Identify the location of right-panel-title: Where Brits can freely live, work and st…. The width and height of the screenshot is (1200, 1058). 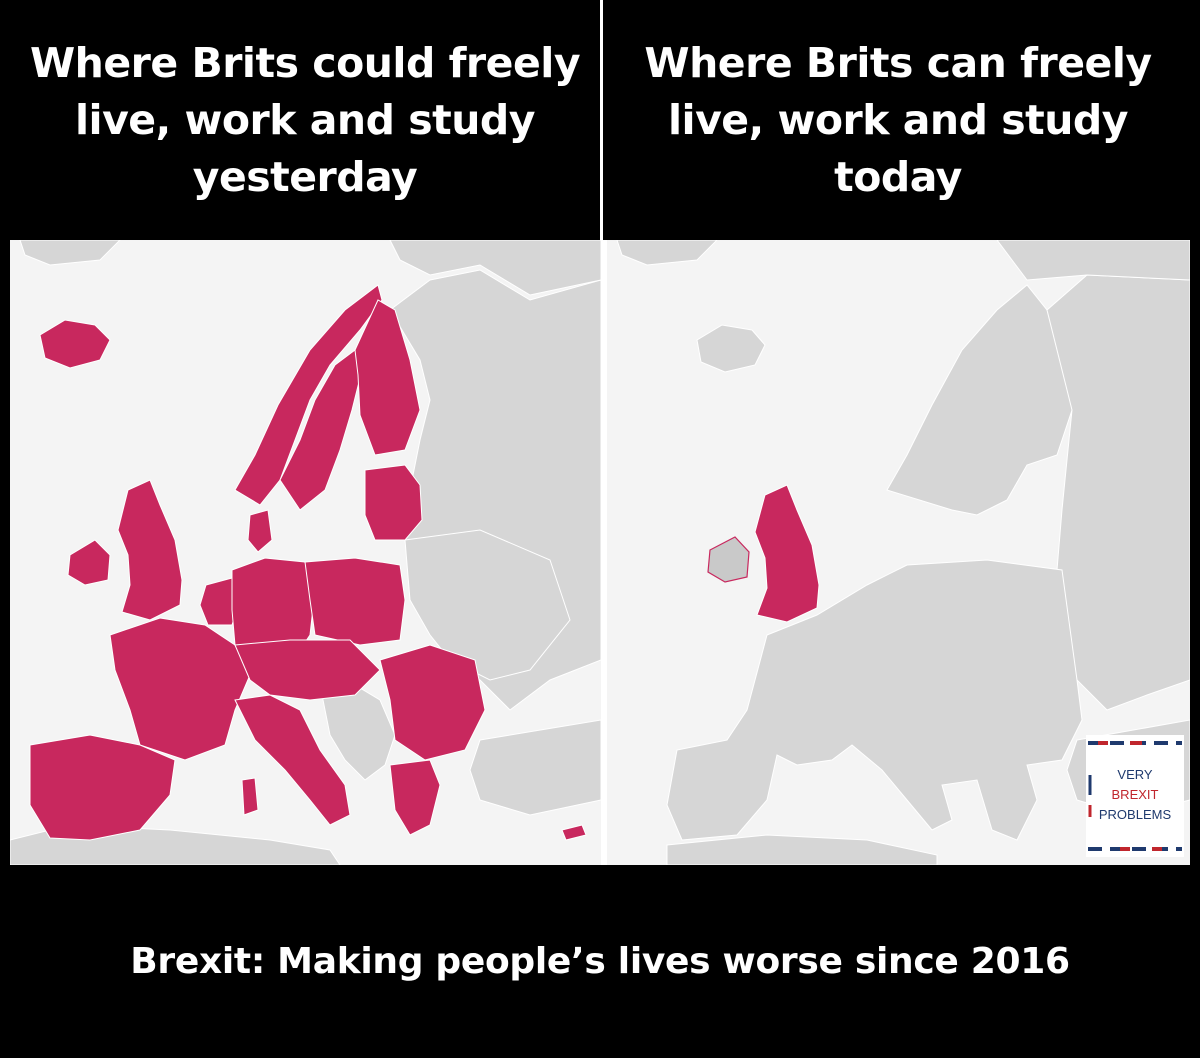
(898, 119).